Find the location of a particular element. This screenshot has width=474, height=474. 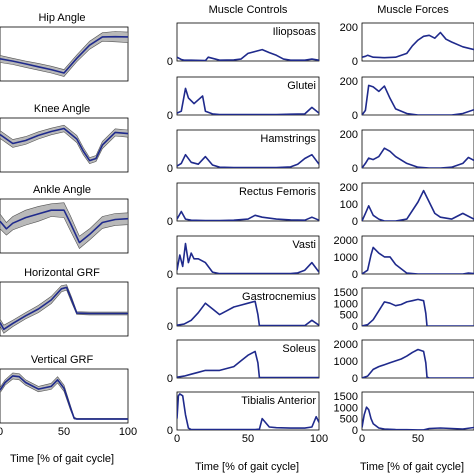

column-title-muscle-controls: Muscle Controls is located at coordinates (248, 10).